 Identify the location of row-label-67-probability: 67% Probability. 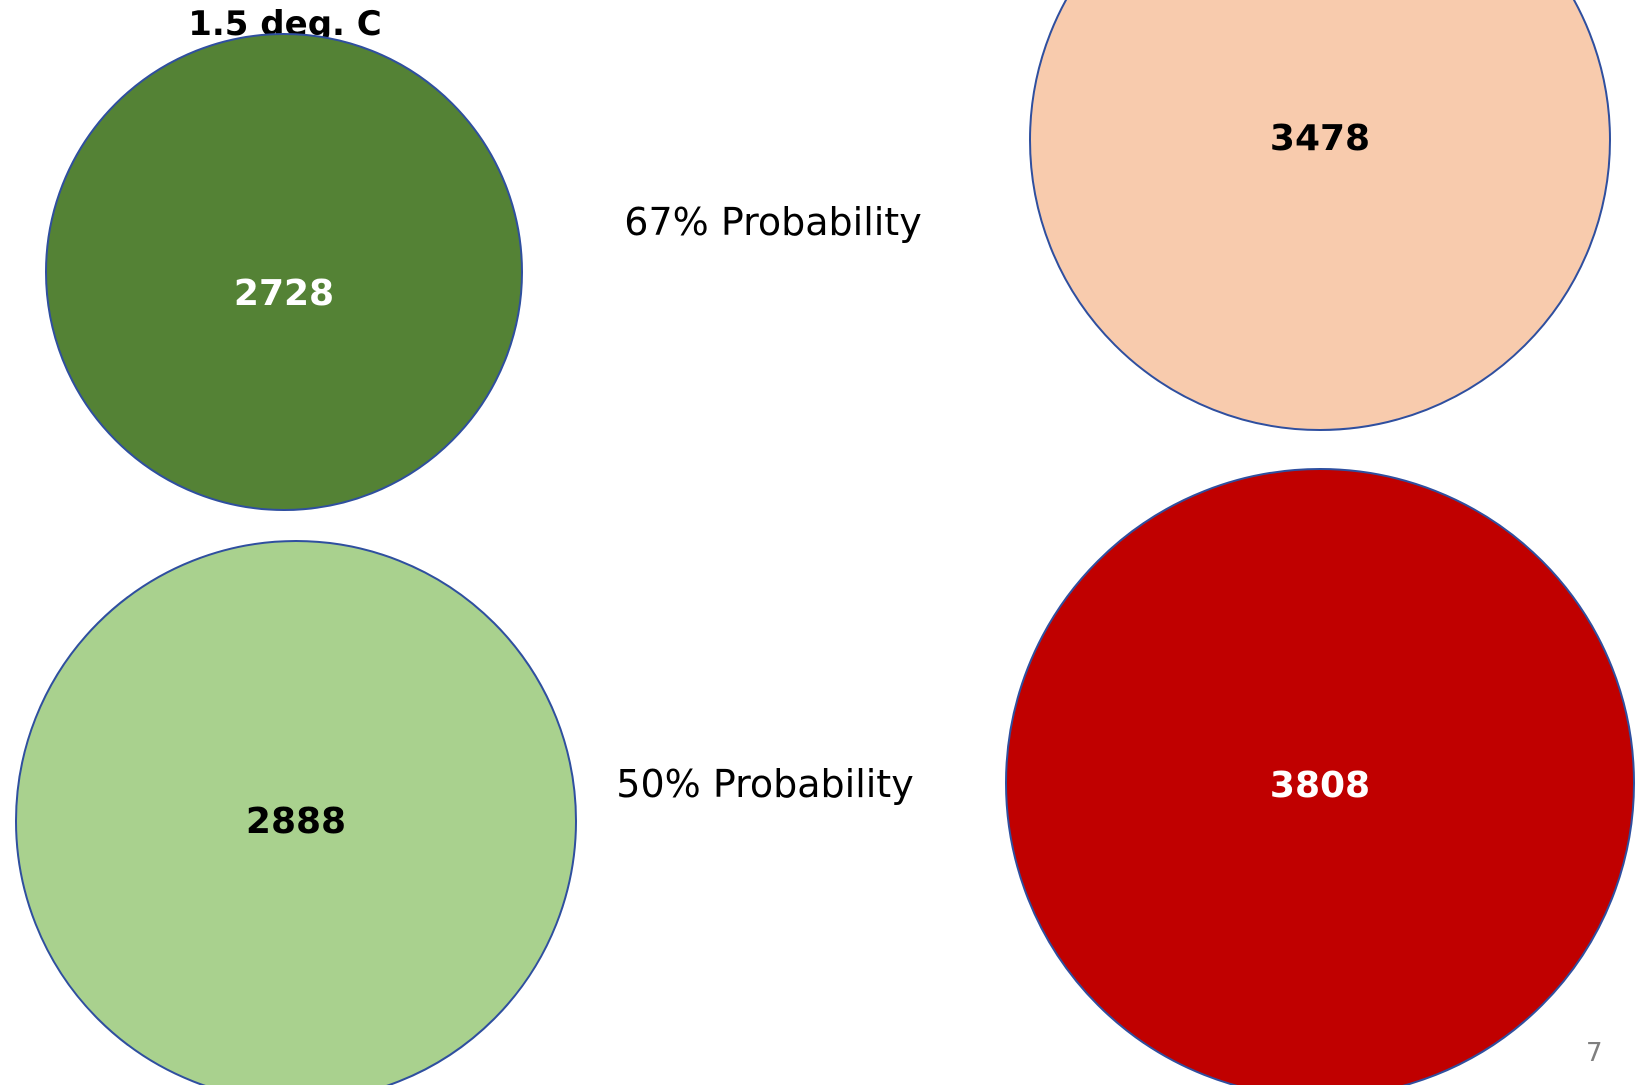
(773, 222).